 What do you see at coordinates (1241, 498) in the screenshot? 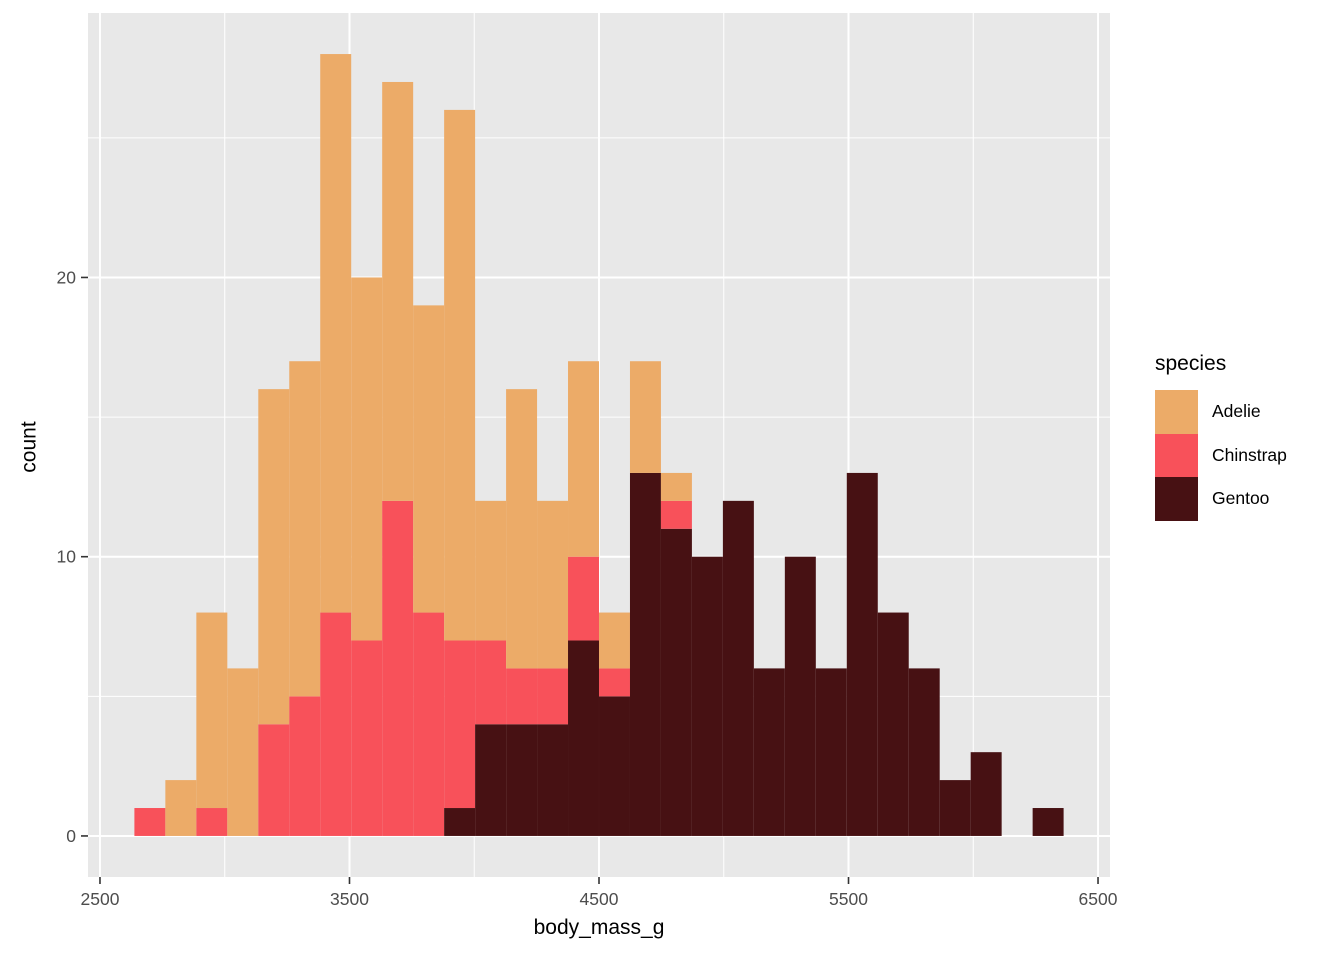
I see `legend-label-gentoo: Gentoo` at bounding box center [1241, 498].